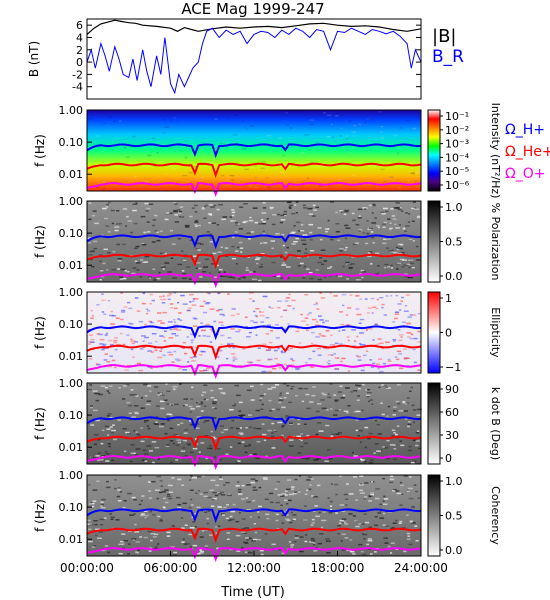 The height and width of the screenshot is (600, 550). Describe the element at coordinates (434, 241) in the screenshot. I see `polarization-colorbar` at that location.